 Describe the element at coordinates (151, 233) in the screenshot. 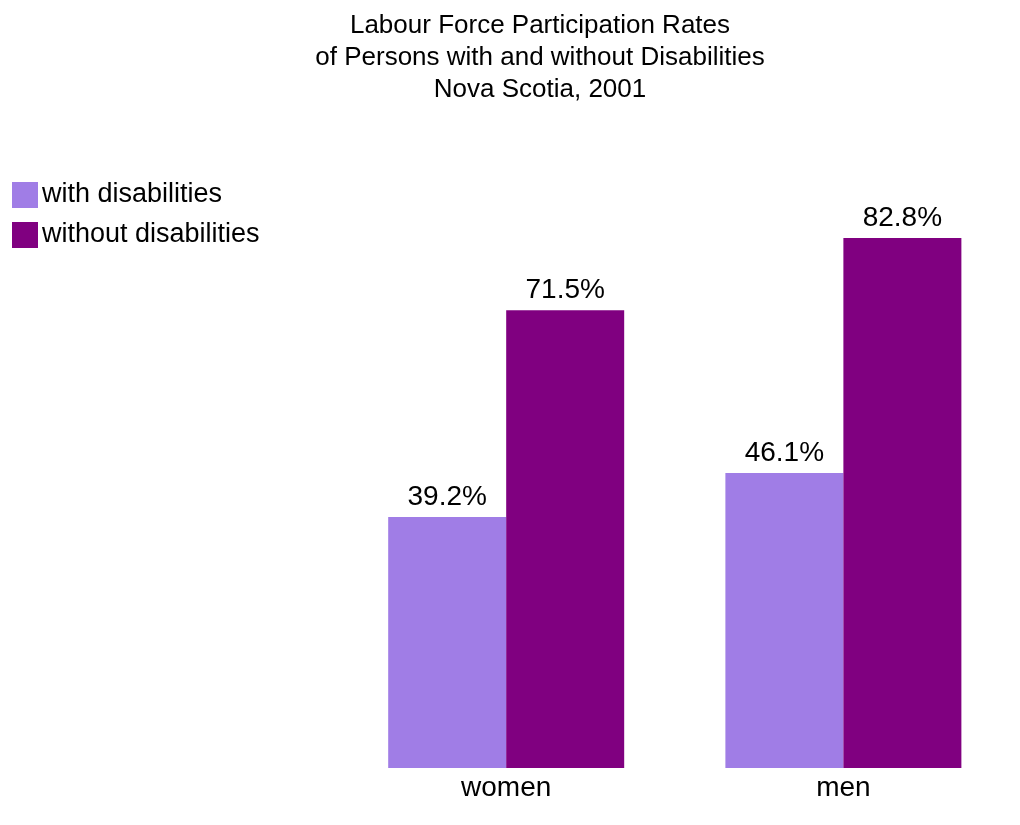

I see `legend-label: without disabilities` at that location.